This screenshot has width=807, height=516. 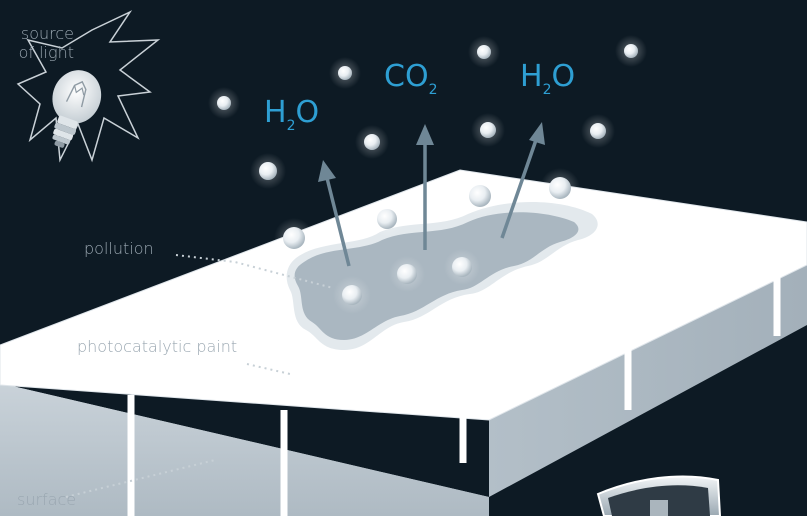 I want to click on source-label-line2: of light, so click(x=46, y=52).